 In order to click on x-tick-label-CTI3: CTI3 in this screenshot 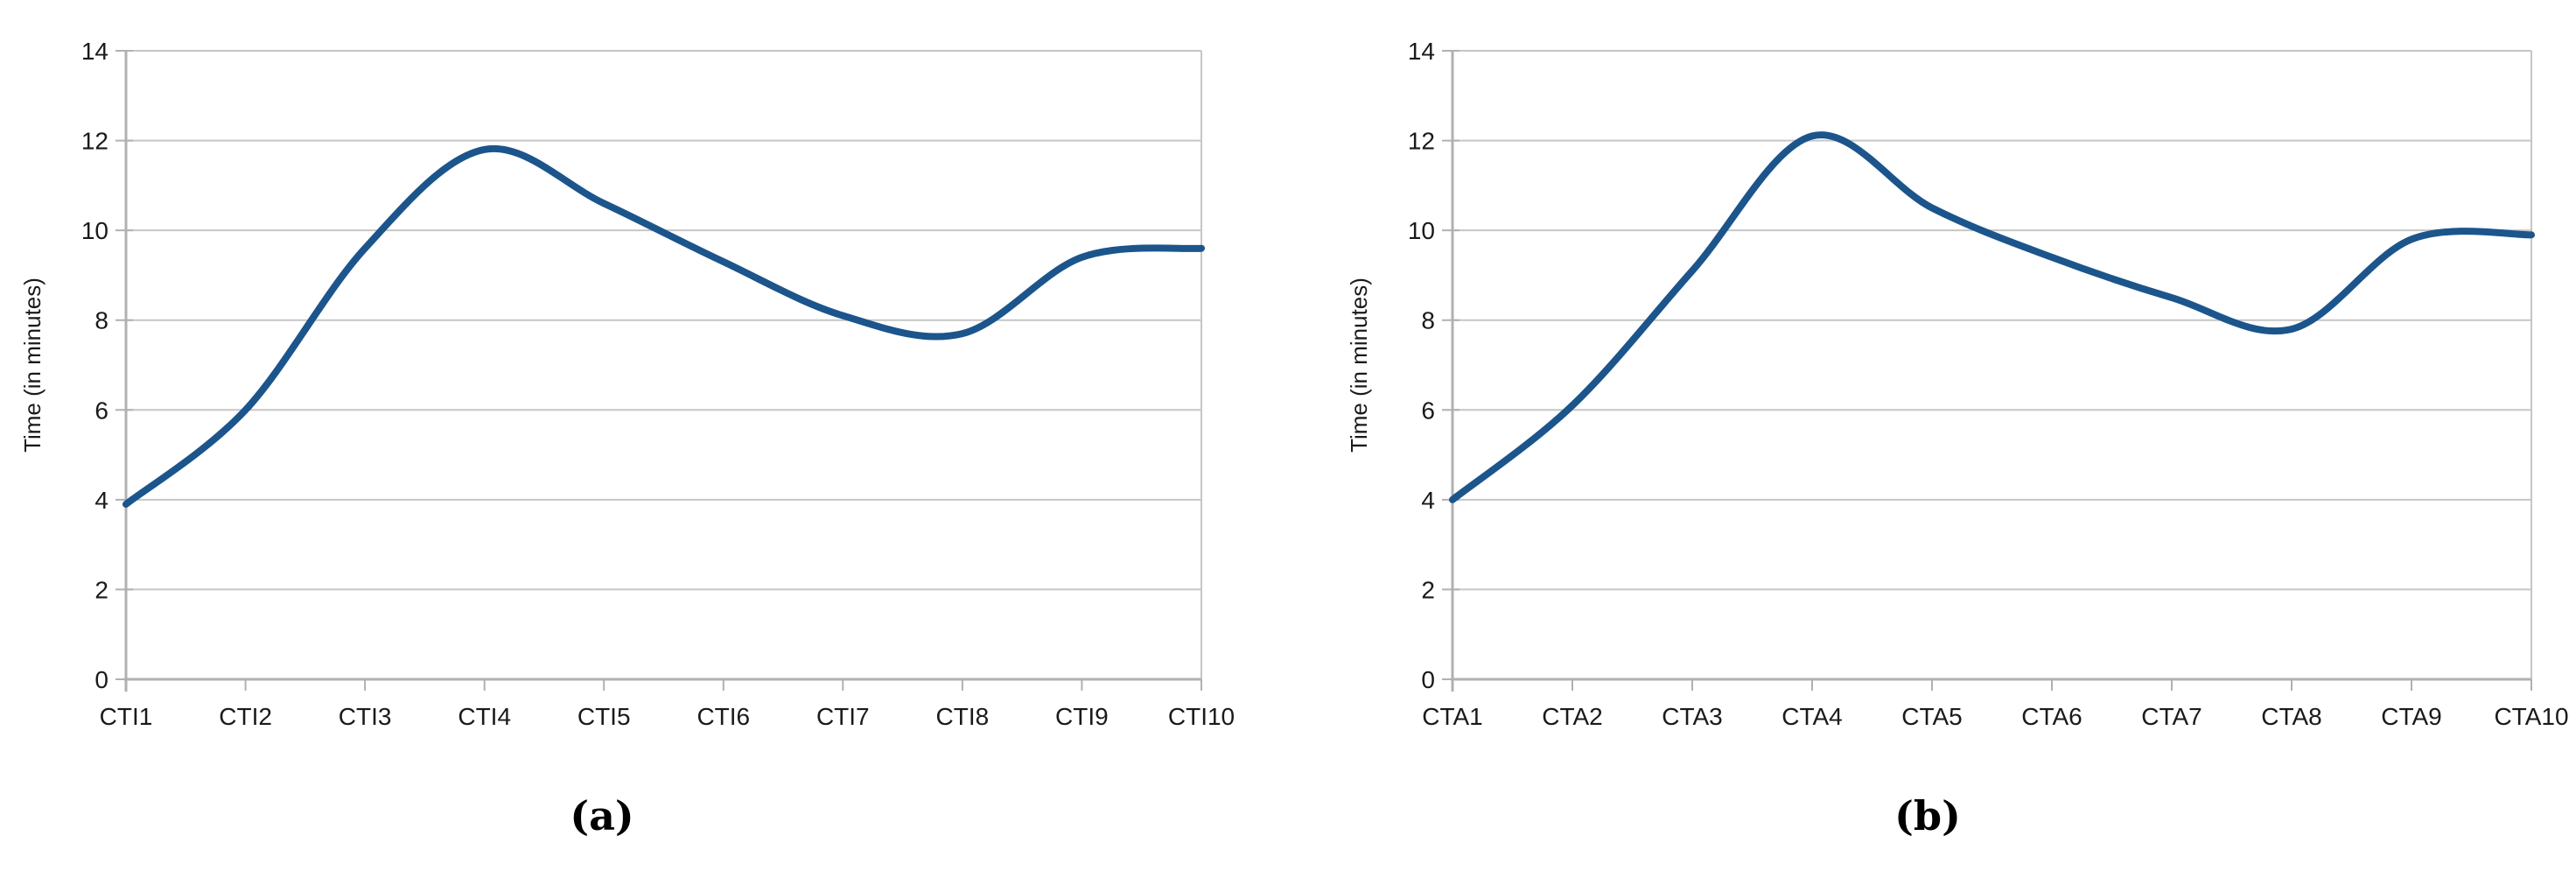, I will do `click(365, 716)`.